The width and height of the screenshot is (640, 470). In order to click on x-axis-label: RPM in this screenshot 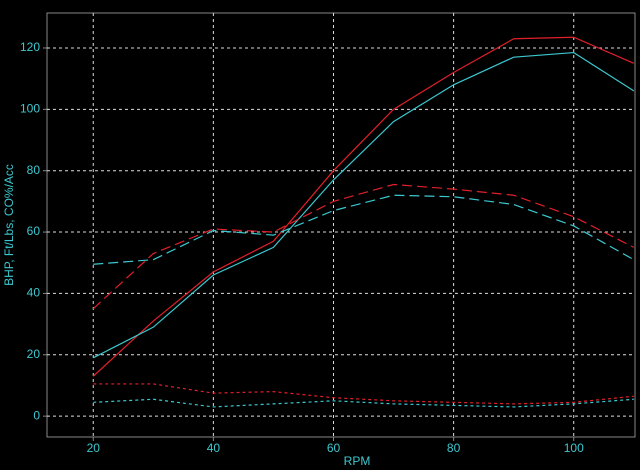, I will do `click(357, 461)`.